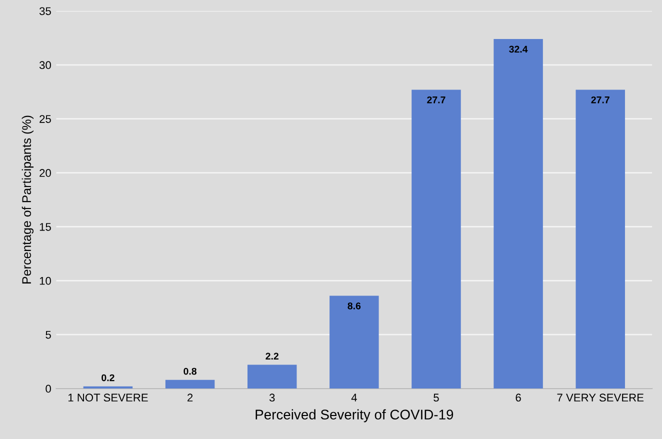 The height and width of the screenshot is (439, 662). What do you see at coordinates (45, 65) in the screenshot?
I see `y-tick-label: 30` at bounding box center [45, 65].